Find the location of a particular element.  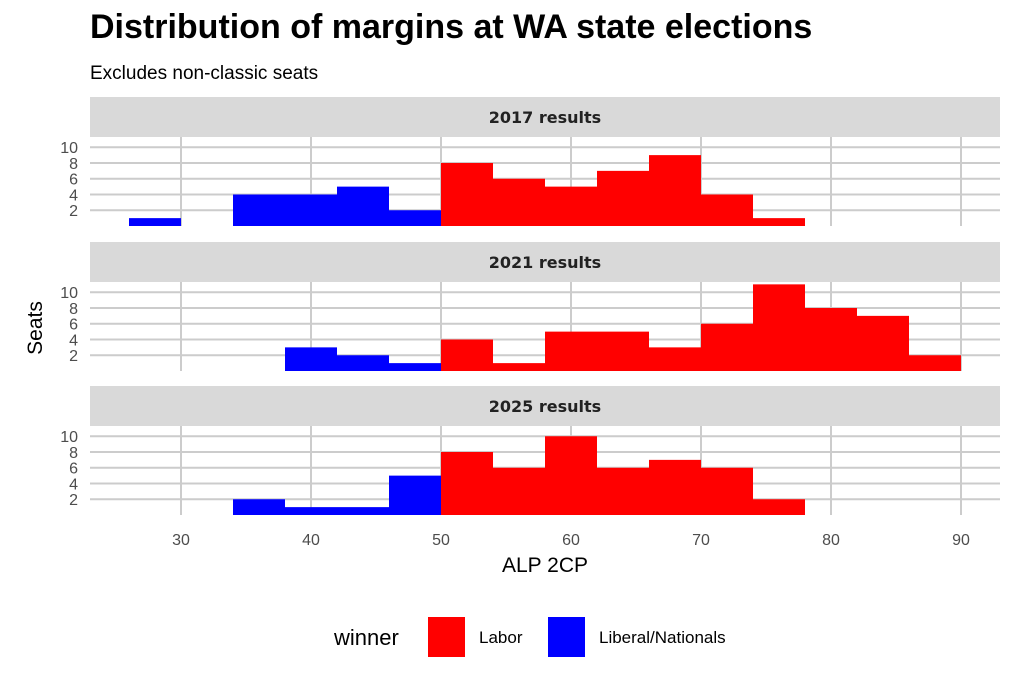

x-tick-label: 90 is located at coordinates (961, 540).